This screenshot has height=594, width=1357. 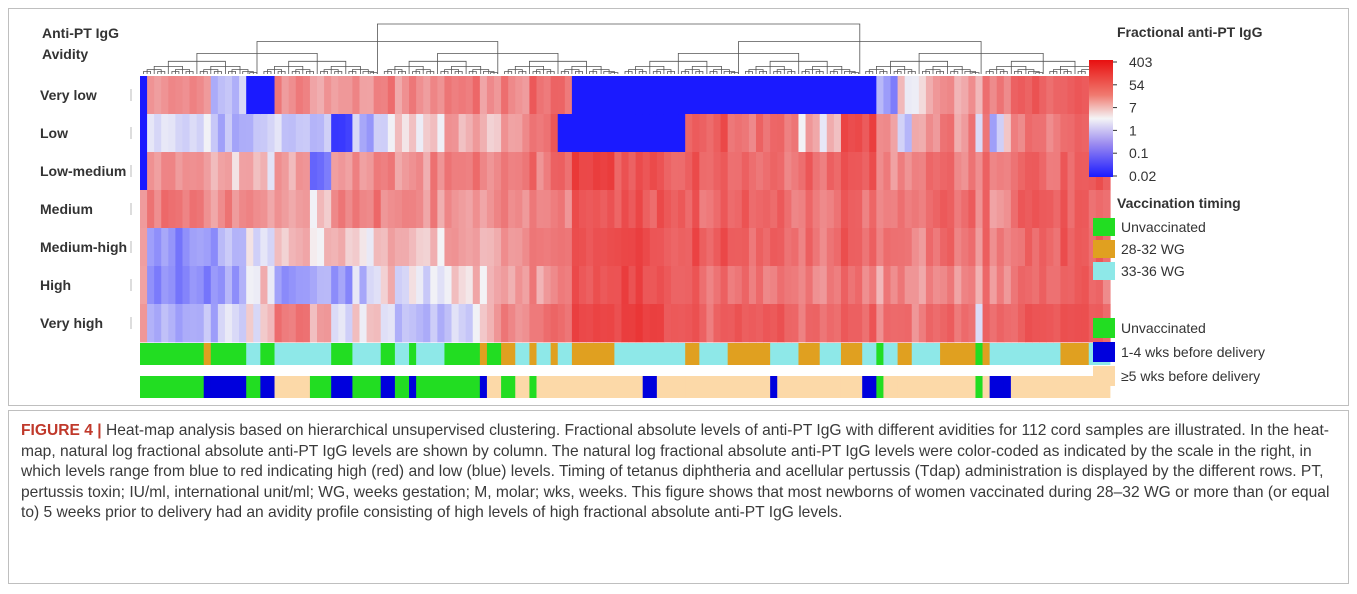 I want to click on row-label: Low, so click(x=54, y=133).